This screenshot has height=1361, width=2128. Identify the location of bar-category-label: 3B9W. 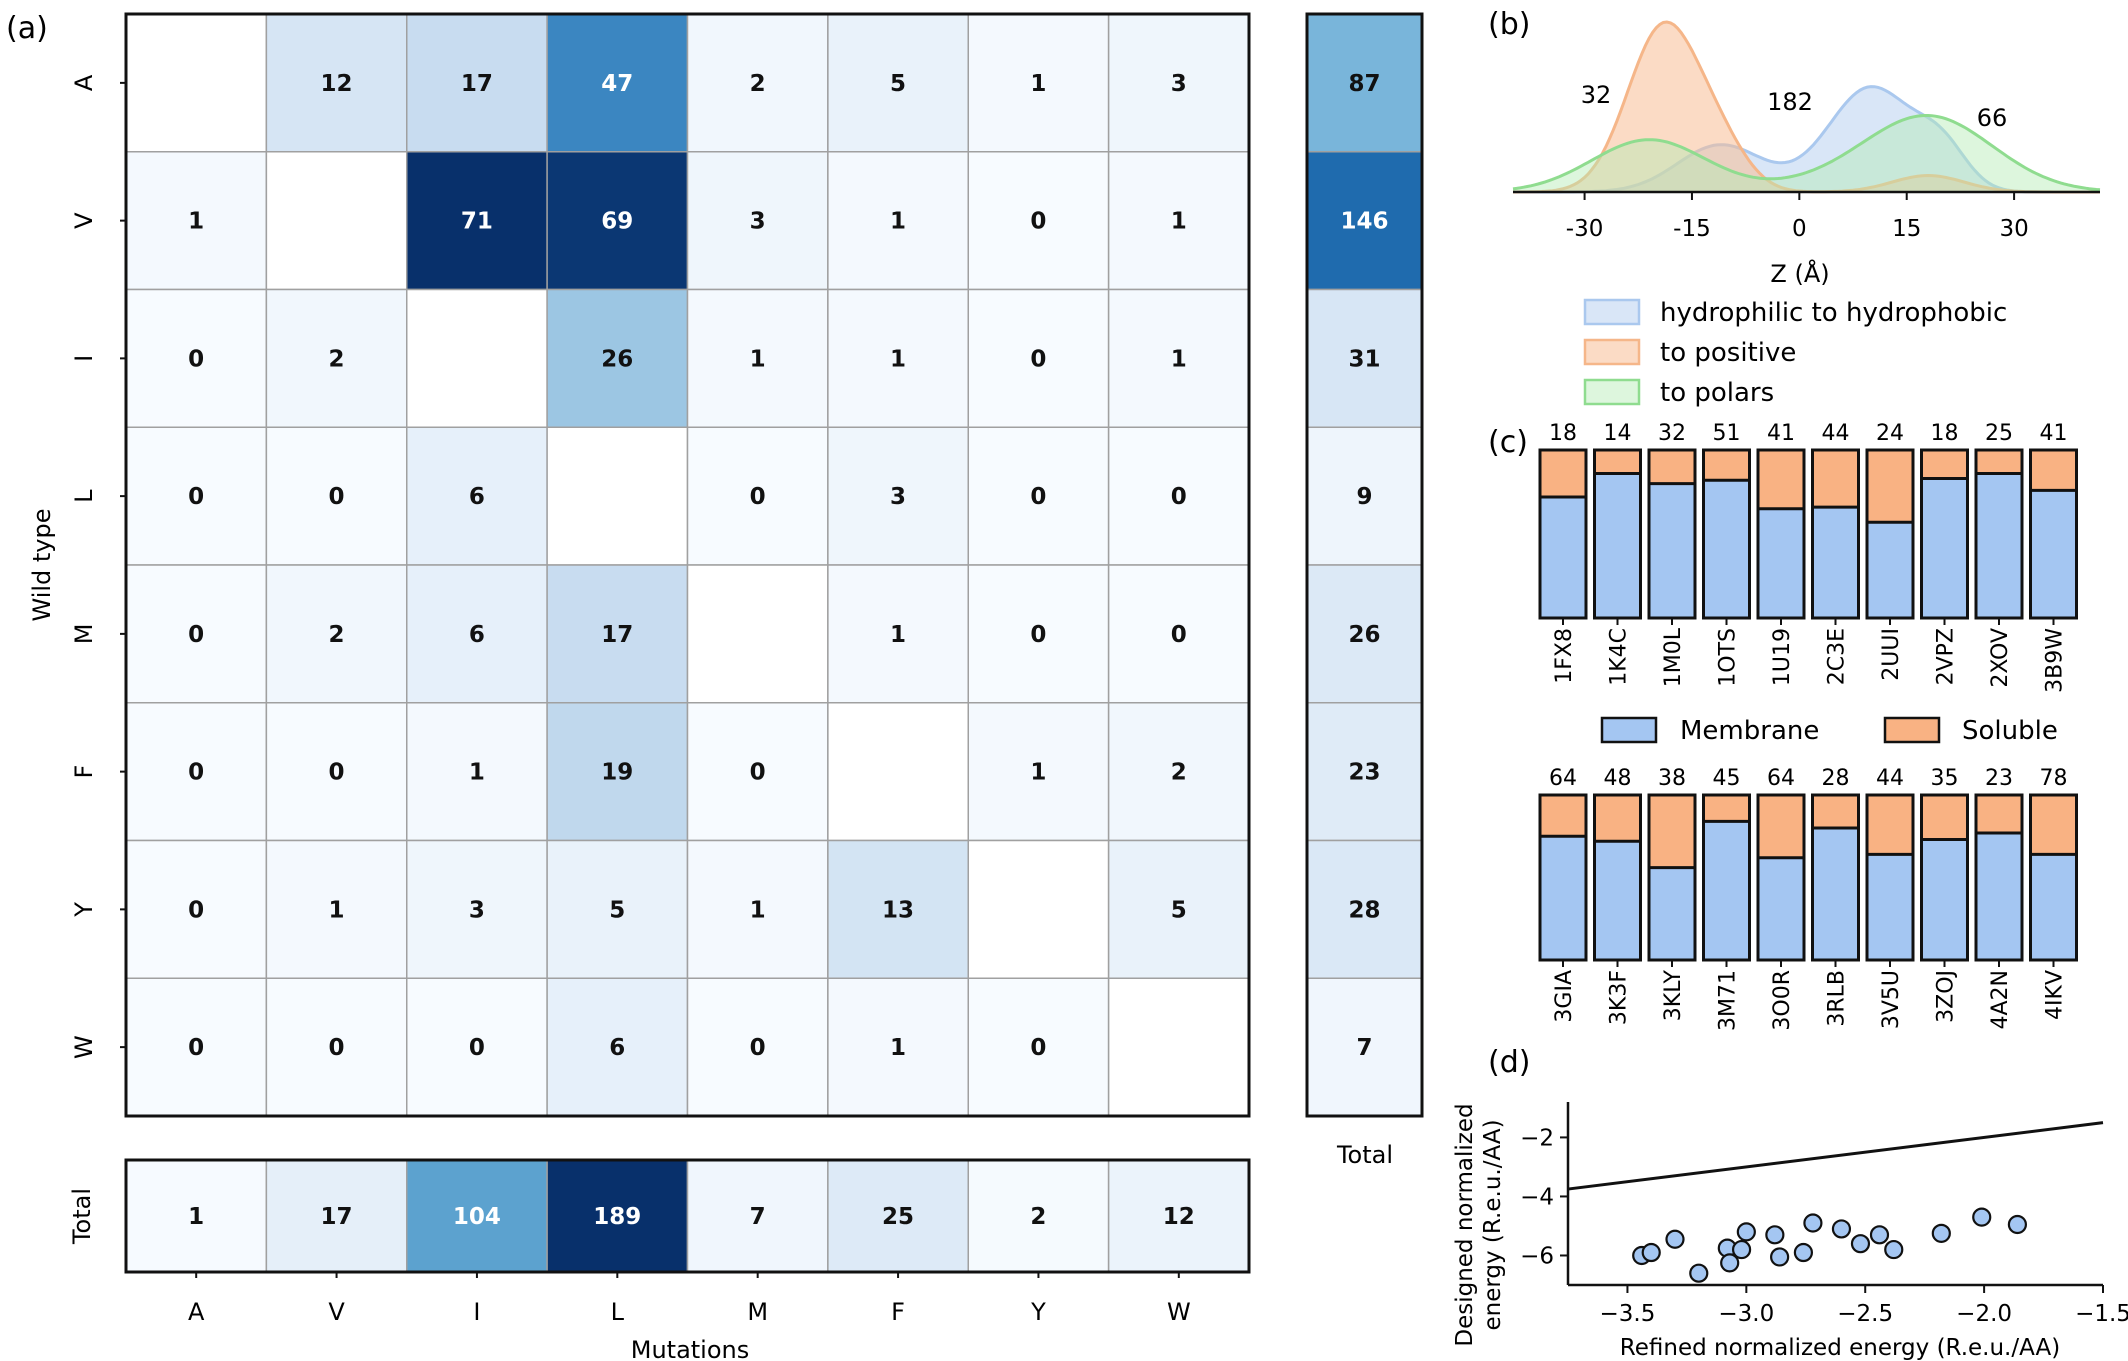
(2055, 660).